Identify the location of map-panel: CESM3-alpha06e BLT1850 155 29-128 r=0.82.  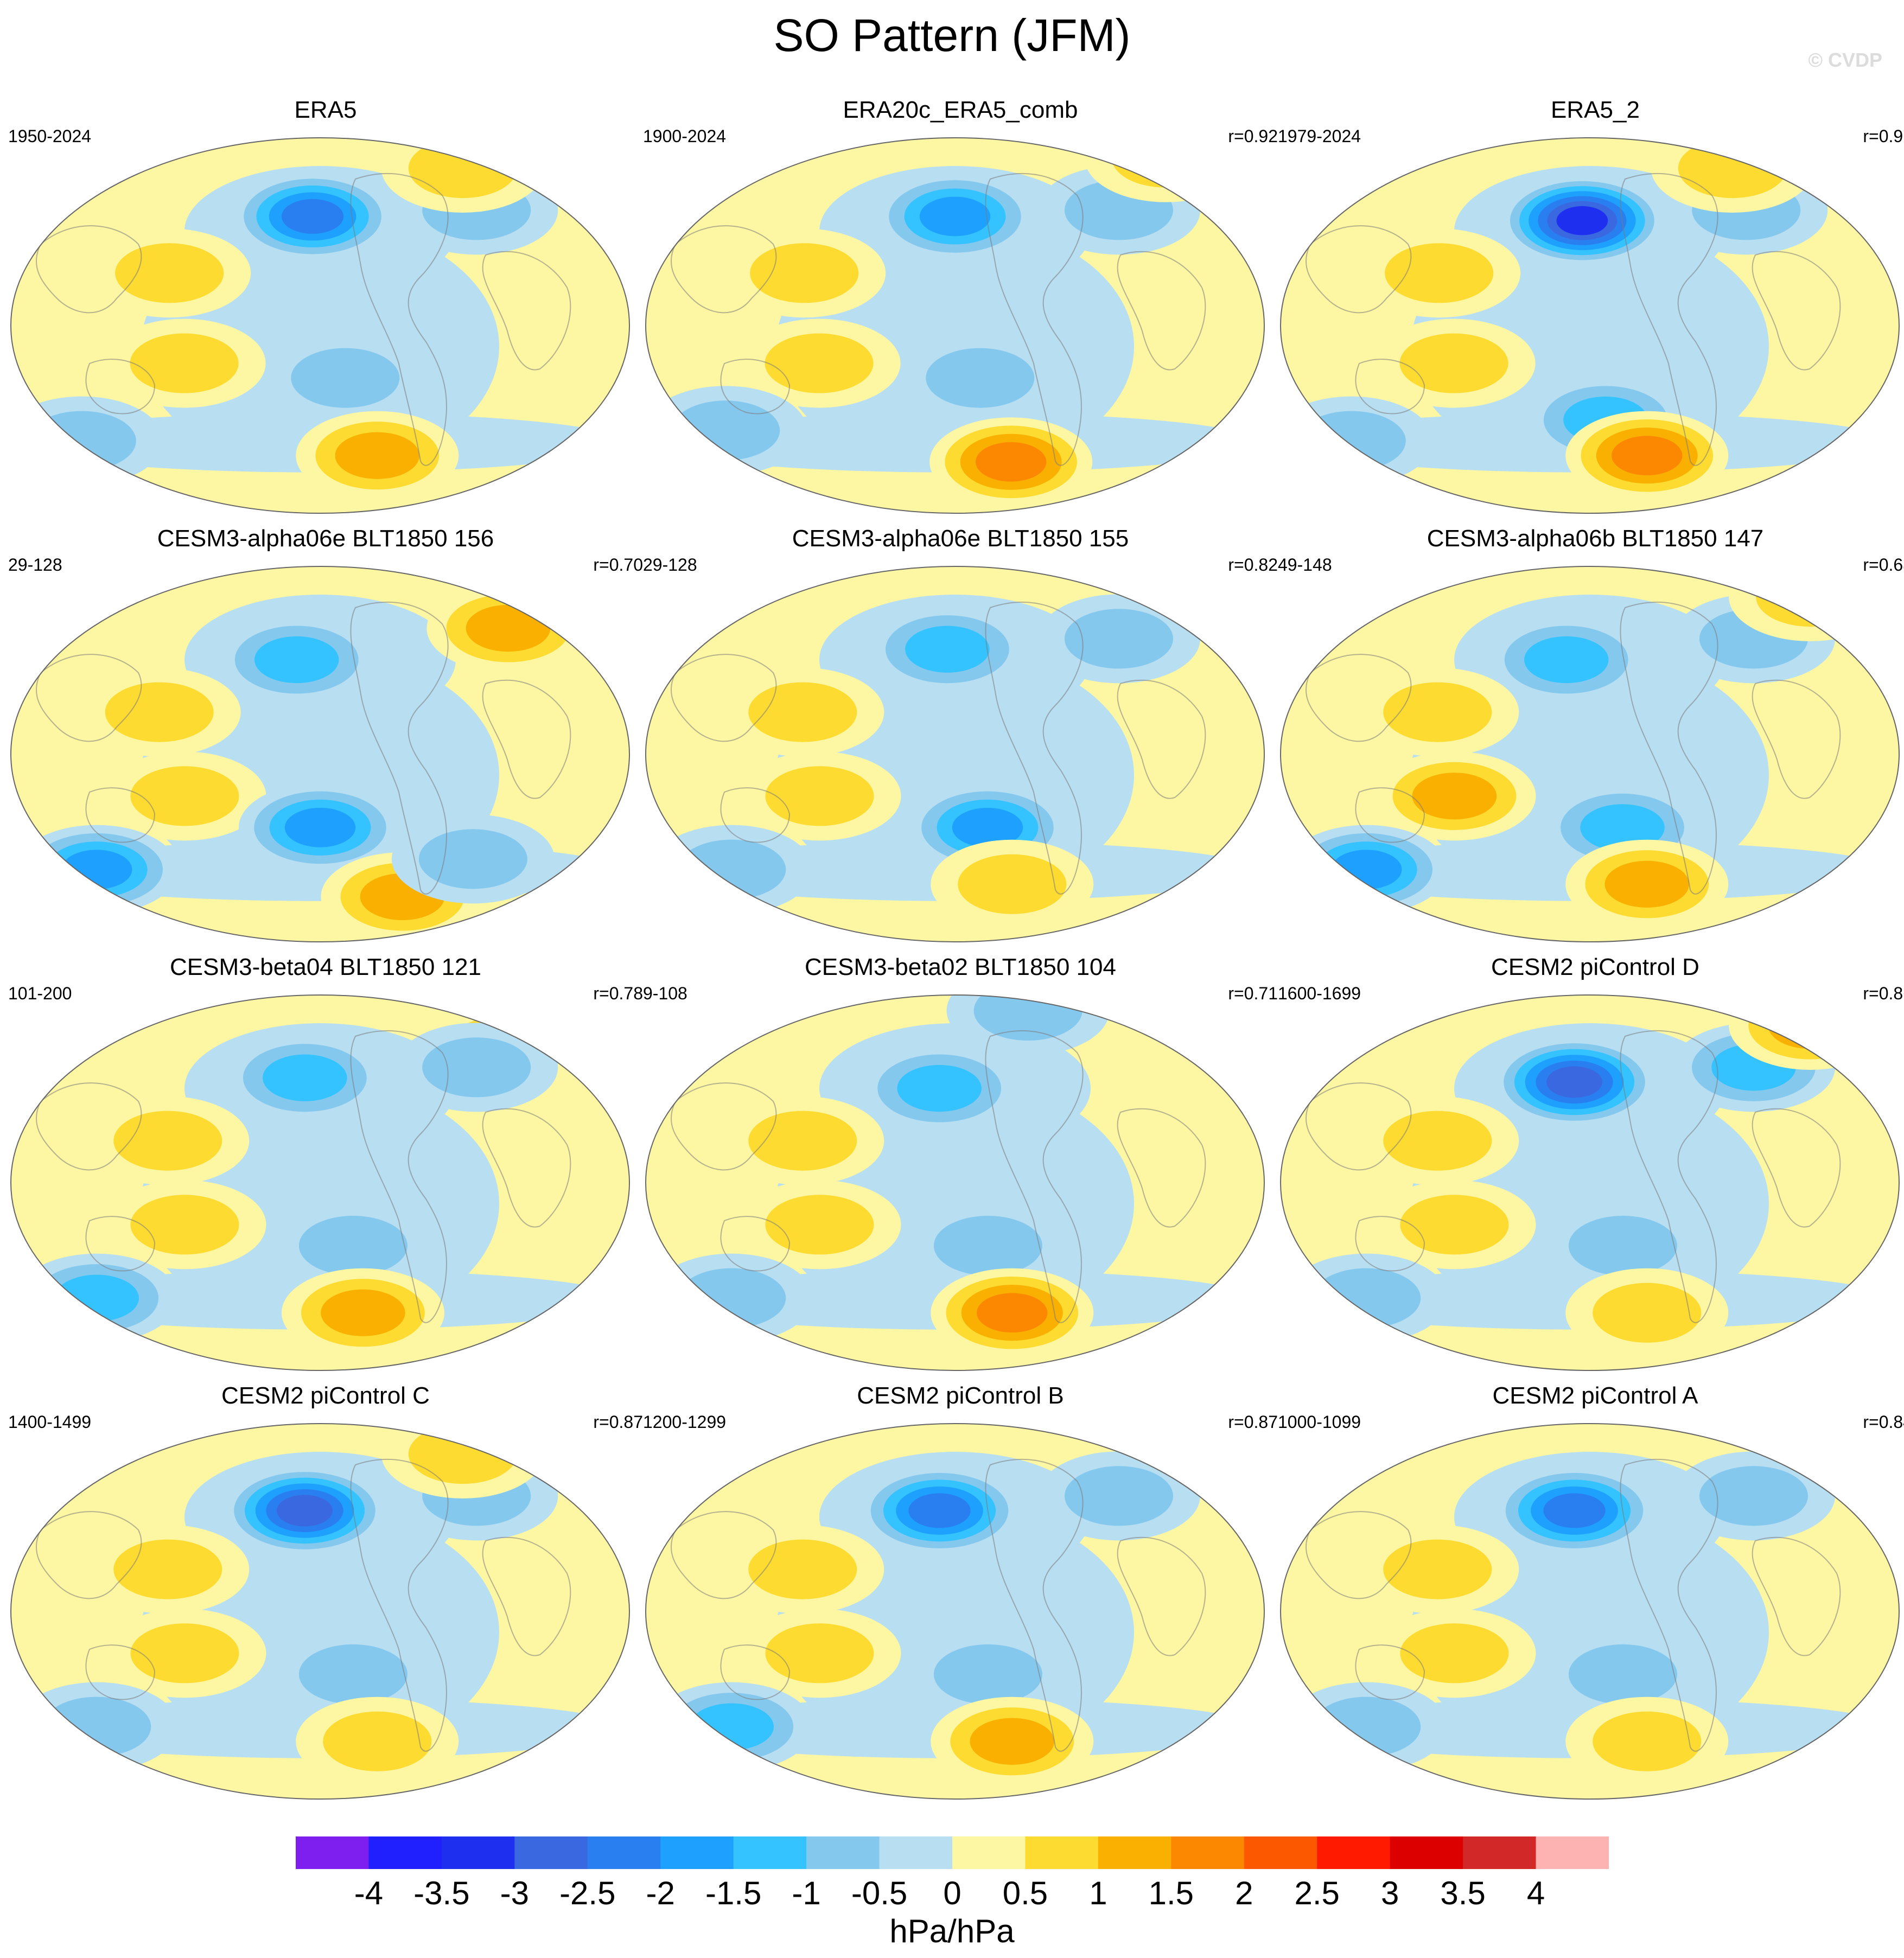
(960, 738).